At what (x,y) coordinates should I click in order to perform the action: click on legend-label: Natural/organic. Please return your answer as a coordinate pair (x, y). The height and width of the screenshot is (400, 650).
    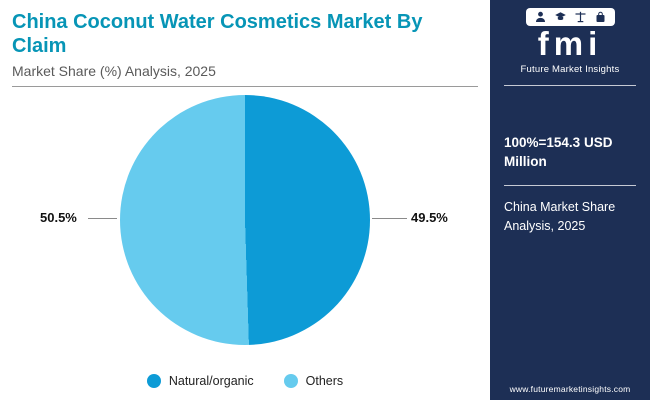
    Looking at the image, I should click on (211, 381).